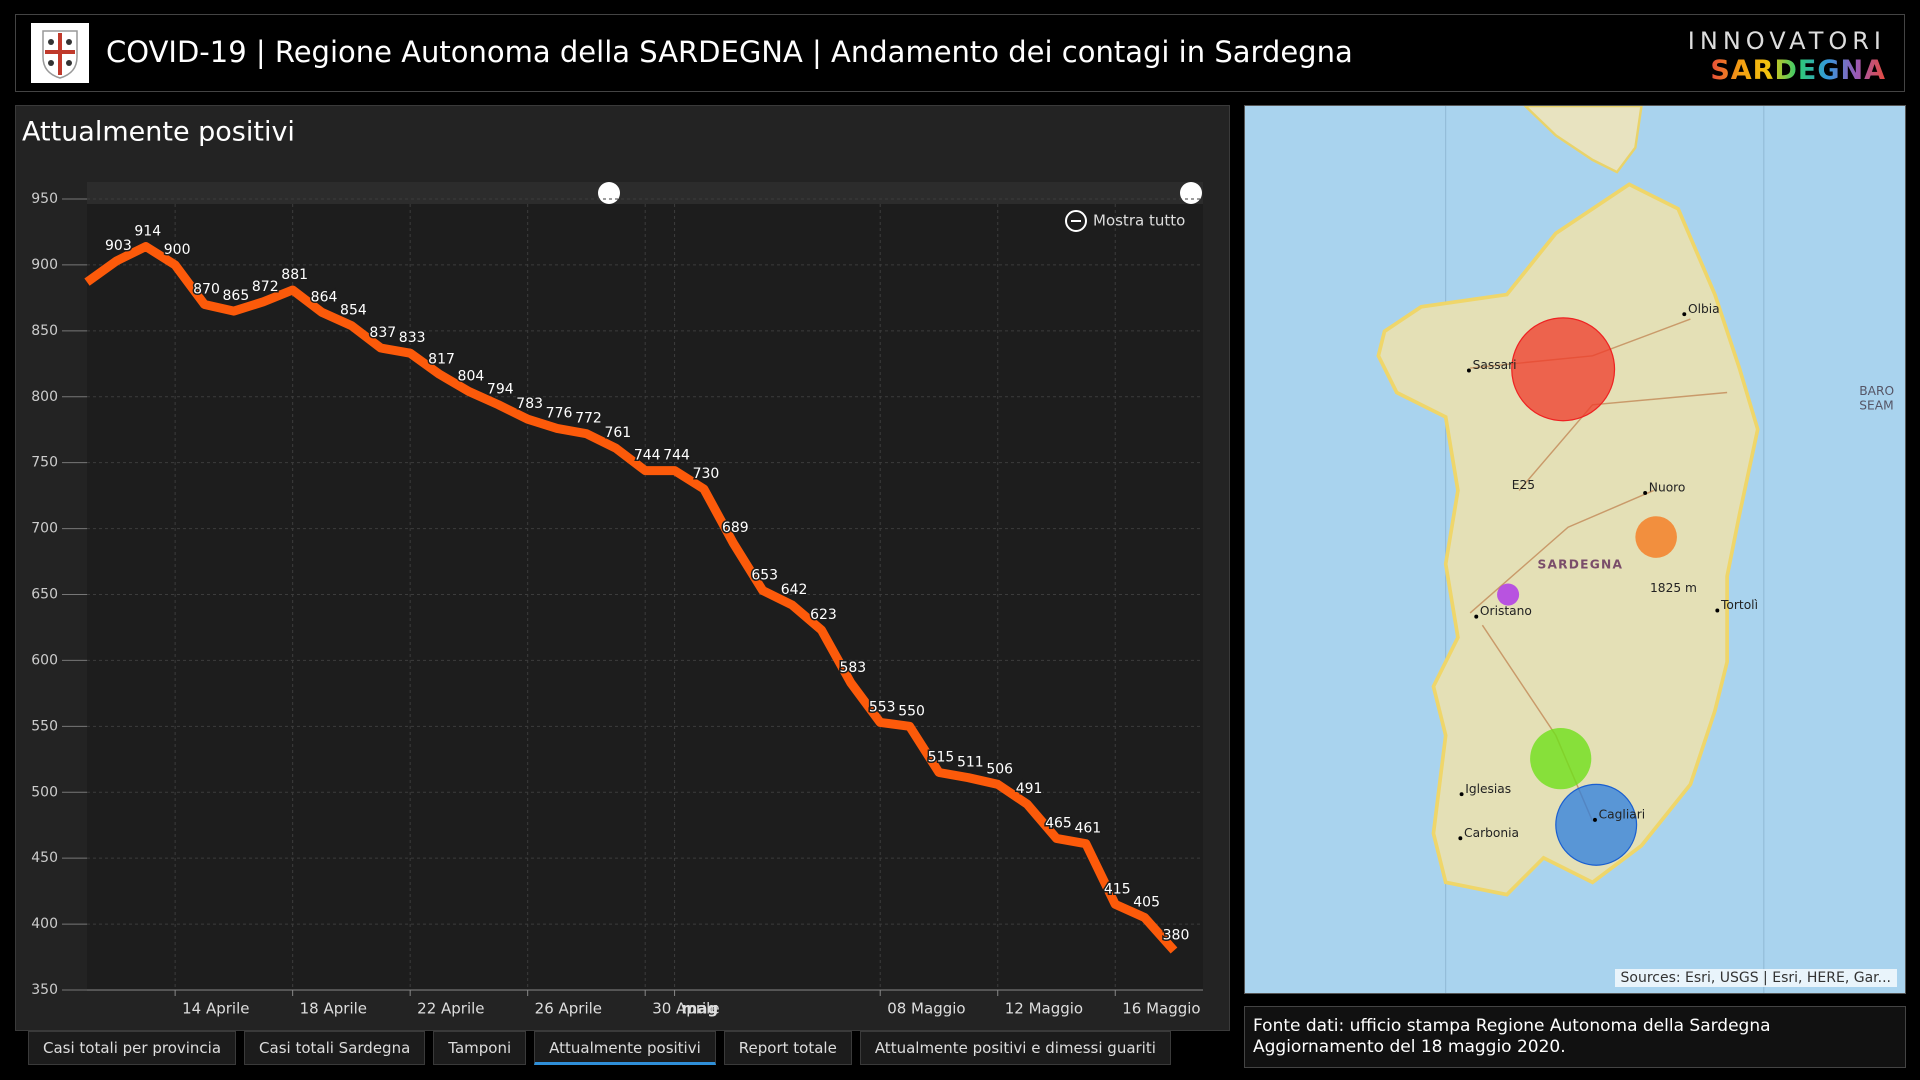 This screenshot has width=1920, height=1080. I want to click on logo, so click(60, 53).